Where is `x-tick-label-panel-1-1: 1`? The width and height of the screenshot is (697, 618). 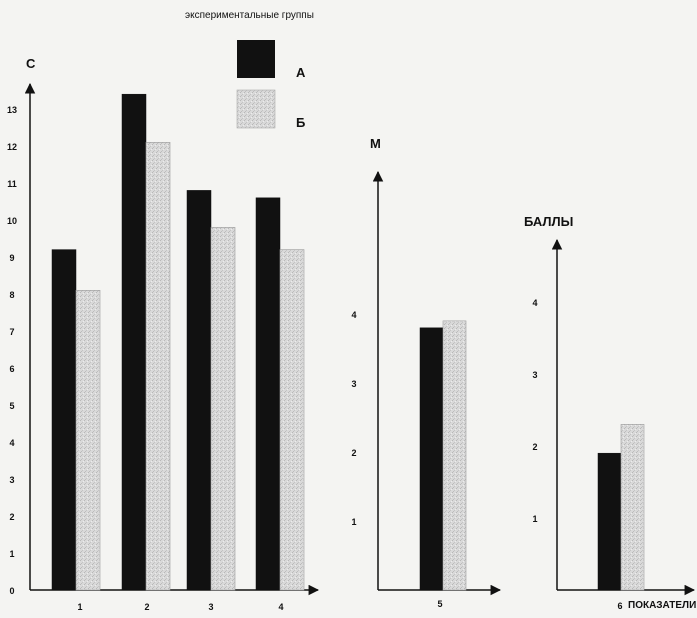 x-tick-label-panel-1-1: 1 is located at coordinates (79, 607).